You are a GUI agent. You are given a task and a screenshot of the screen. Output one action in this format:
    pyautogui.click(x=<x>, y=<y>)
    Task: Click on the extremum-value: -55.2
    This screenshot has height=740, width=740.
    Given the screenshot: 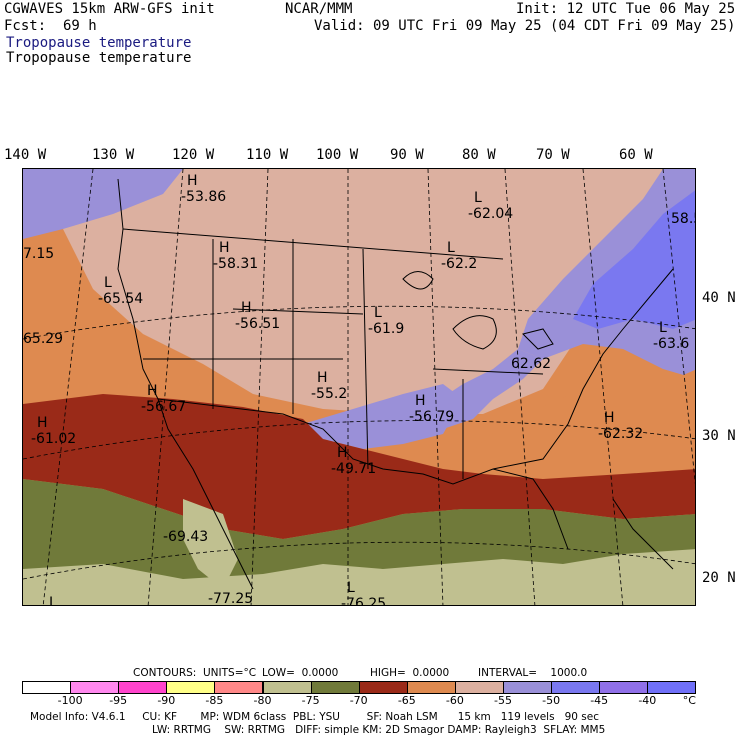 What is the action you would take?
    pyautogui.click(x=329, y=394)
    